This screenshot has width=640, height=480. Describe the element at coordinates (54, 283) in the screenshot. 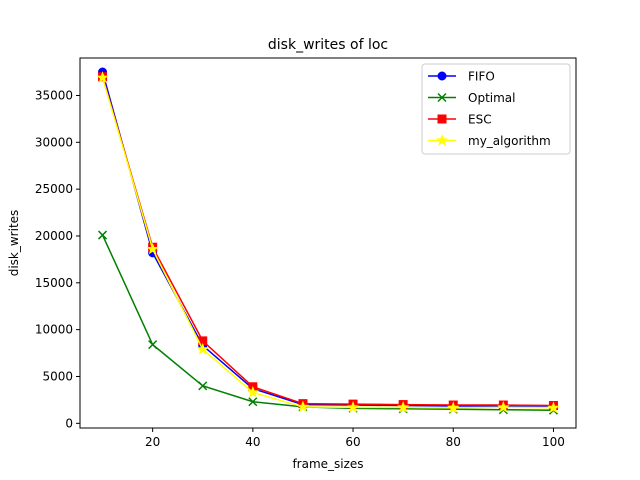

I see `y-tick-label: 15000` at that location.